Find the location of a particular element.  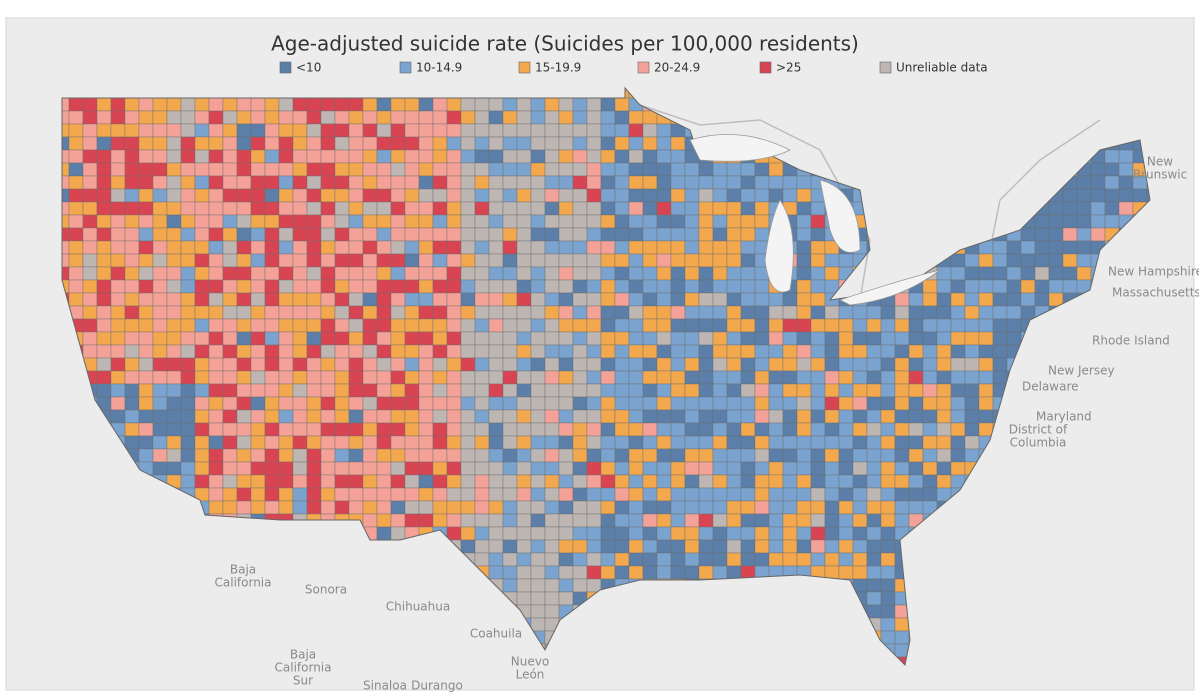

place-label: Brunswic is located at coordinates (1160, 175).